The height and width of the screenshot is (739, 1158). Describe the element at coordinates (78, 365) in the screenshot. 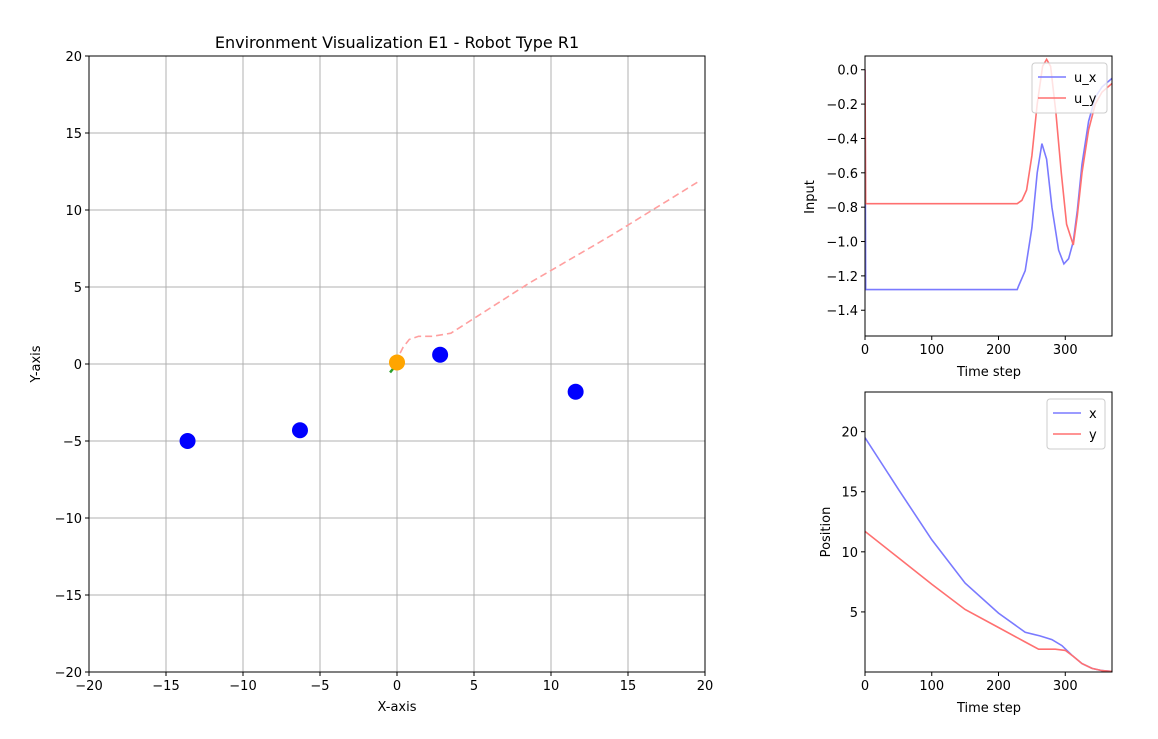

I see `y-tick-label: 0` at that location.